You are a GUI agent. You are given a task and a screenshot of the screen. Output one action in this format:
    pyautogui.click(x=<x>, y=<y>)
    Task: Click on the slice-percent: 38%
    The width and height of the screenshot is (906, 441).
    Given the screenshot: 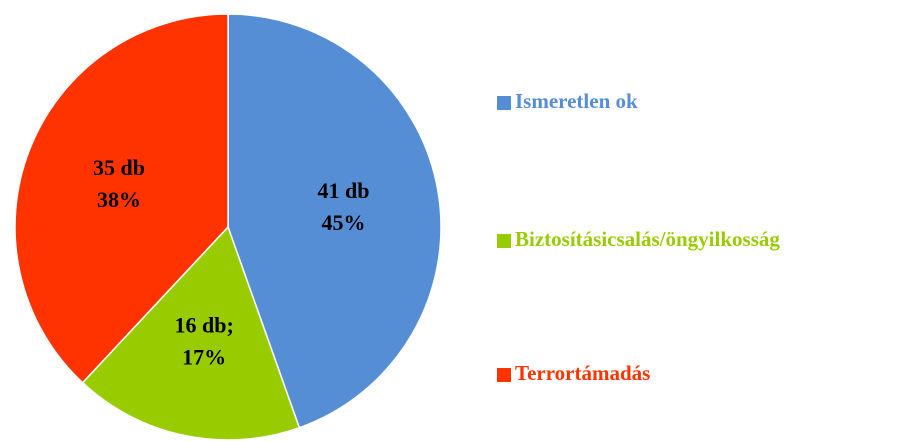 What is the action you would take?
    pyautogui.click(x=119, y=199)
    